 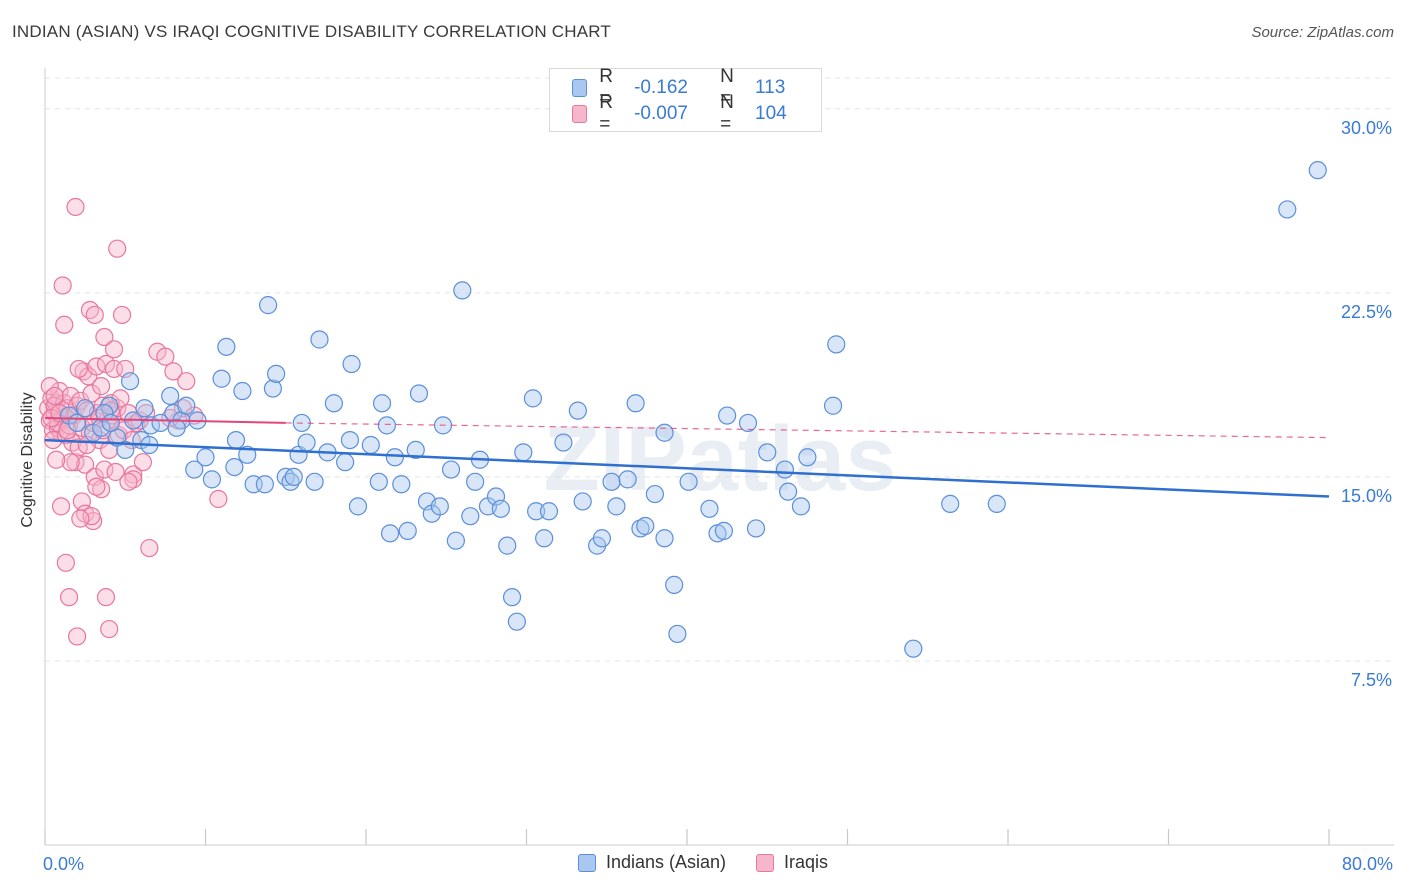 I want to click on r-value: -0.162, so click(x=661, y=87).